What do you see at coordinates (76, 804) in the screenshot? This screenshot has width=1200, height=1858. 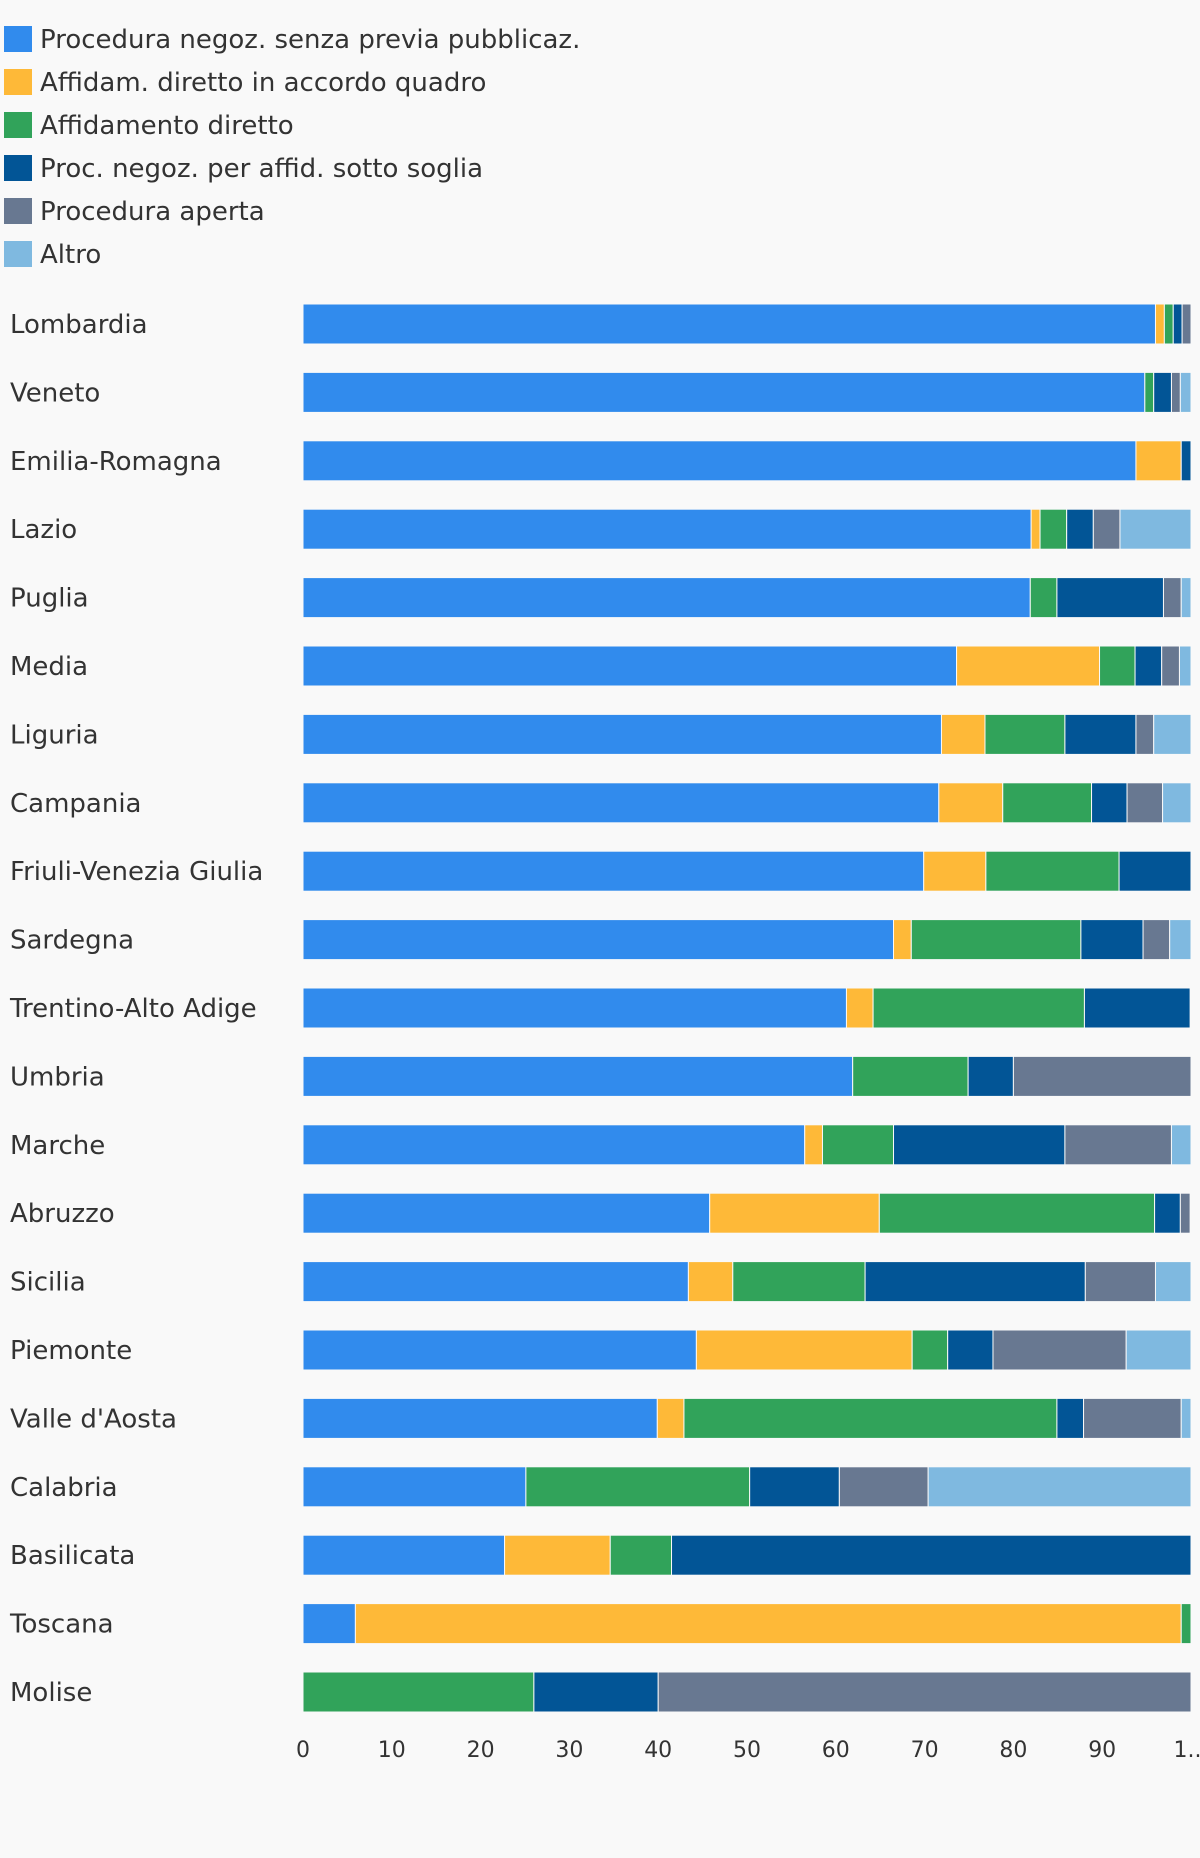 I see `category-label-7: Campania` at bounding box center [76, 804].